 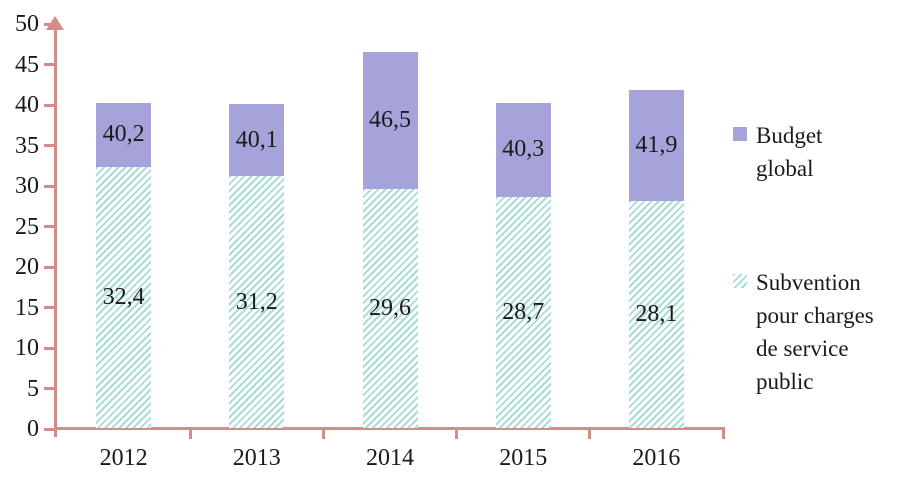 I want to click on bar-segment-subvention-2012: 32,4, so click(x=124, y=297).